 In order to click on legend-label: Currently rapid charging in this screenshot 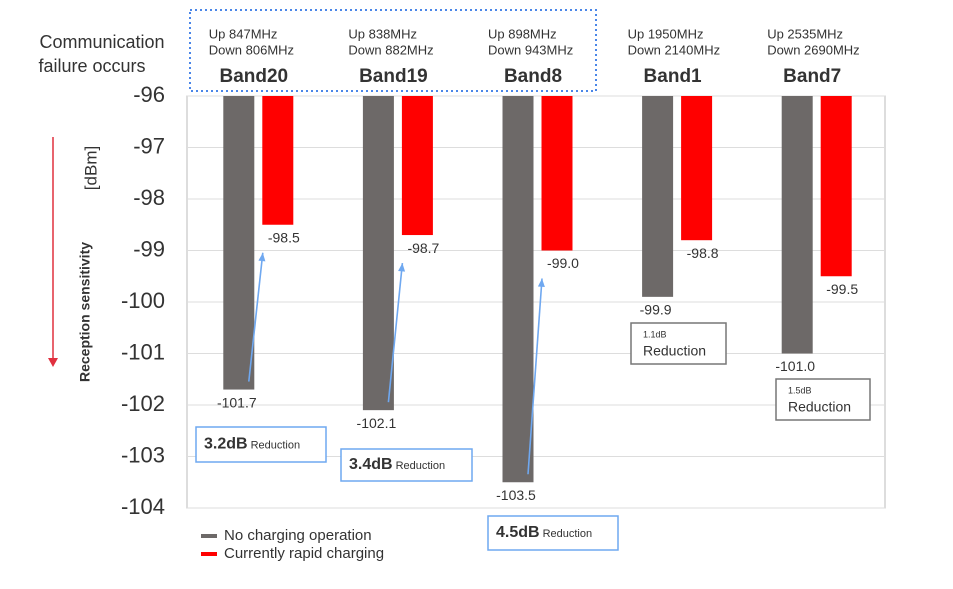, I will do `click(304, 553)`.